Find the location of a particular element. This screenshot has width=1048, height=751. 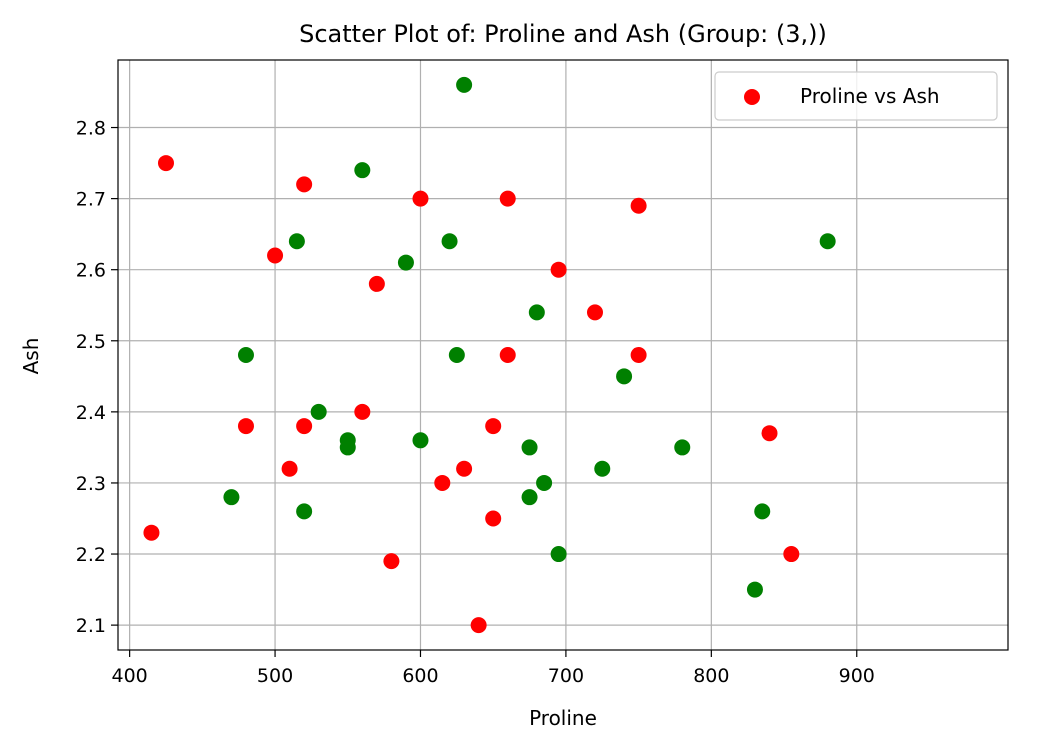

x-tick-label: 500 is located at coordinates (275, 676).